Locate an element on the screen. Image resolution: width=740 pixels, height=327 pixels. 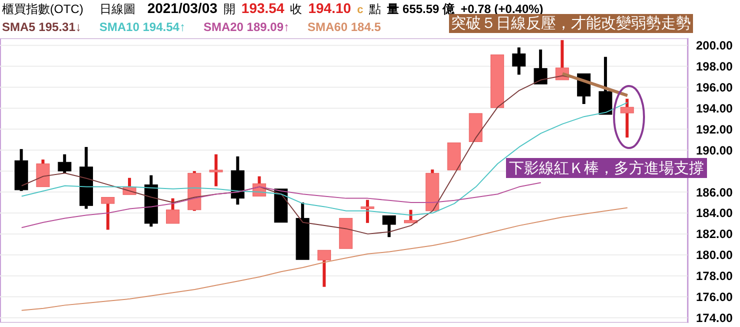
text: 開 is located at coordinates (229, 9).